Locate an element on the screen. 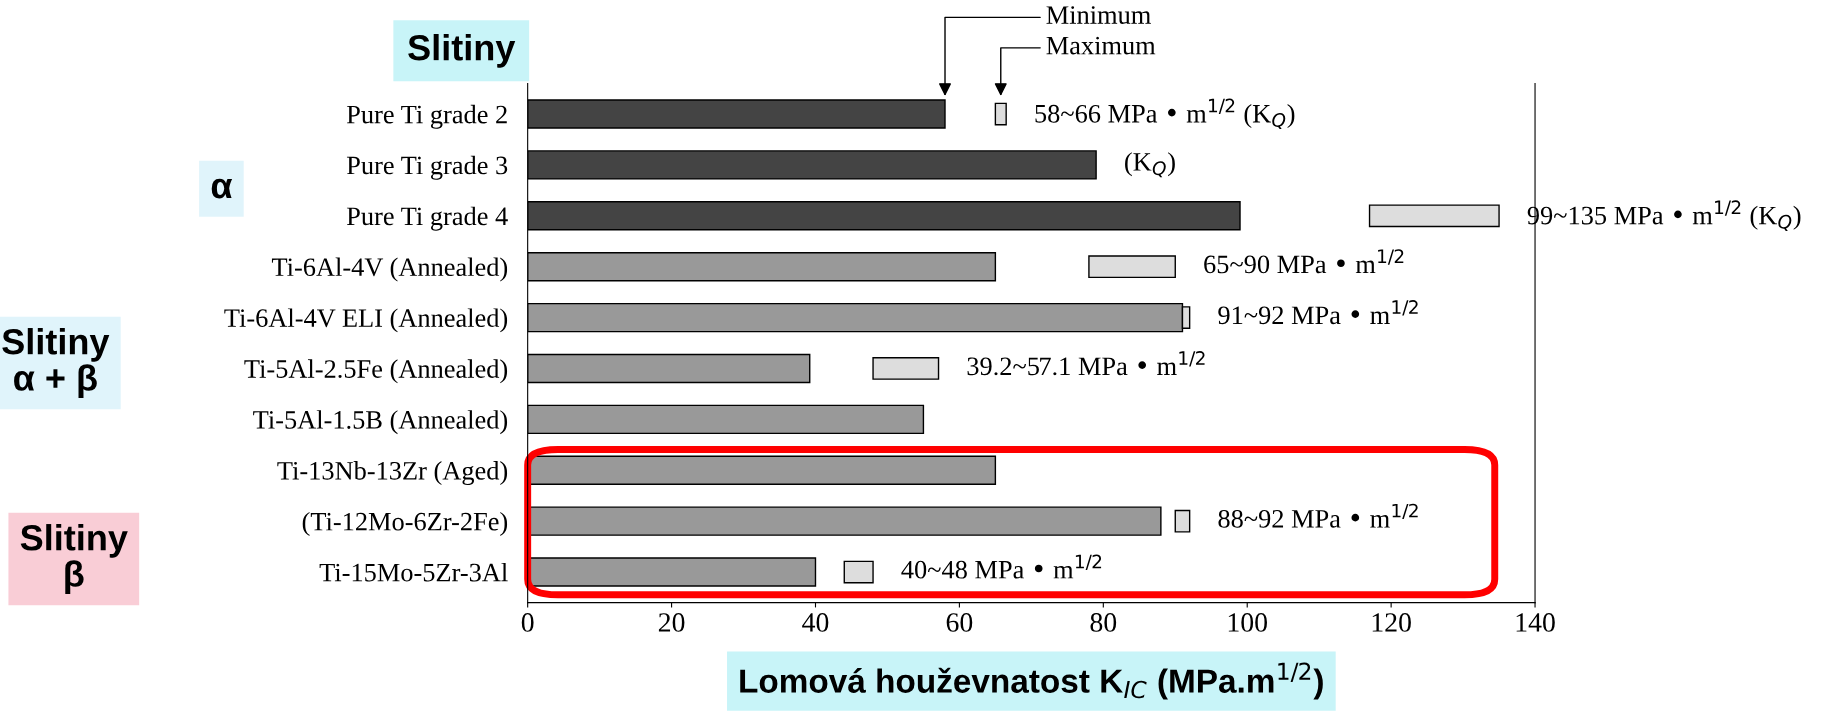 This screenshot has height=726, width=1845. x-tick-label: 0 is located at coordinates (527, 622).